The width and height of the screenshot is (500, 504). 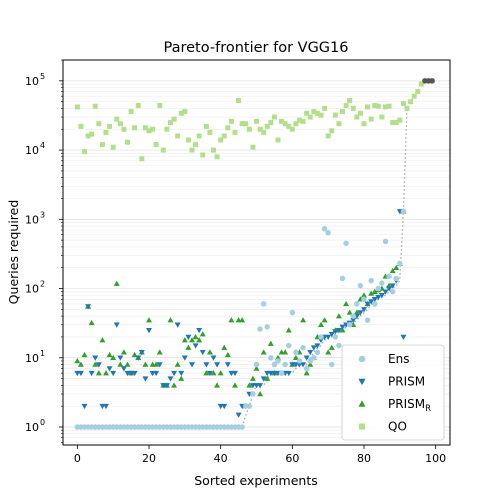 What do you see at coordinates (42, 284) in the screenshot?
I see `y-tick-exponent: 2` at bounding box center [42, 284].